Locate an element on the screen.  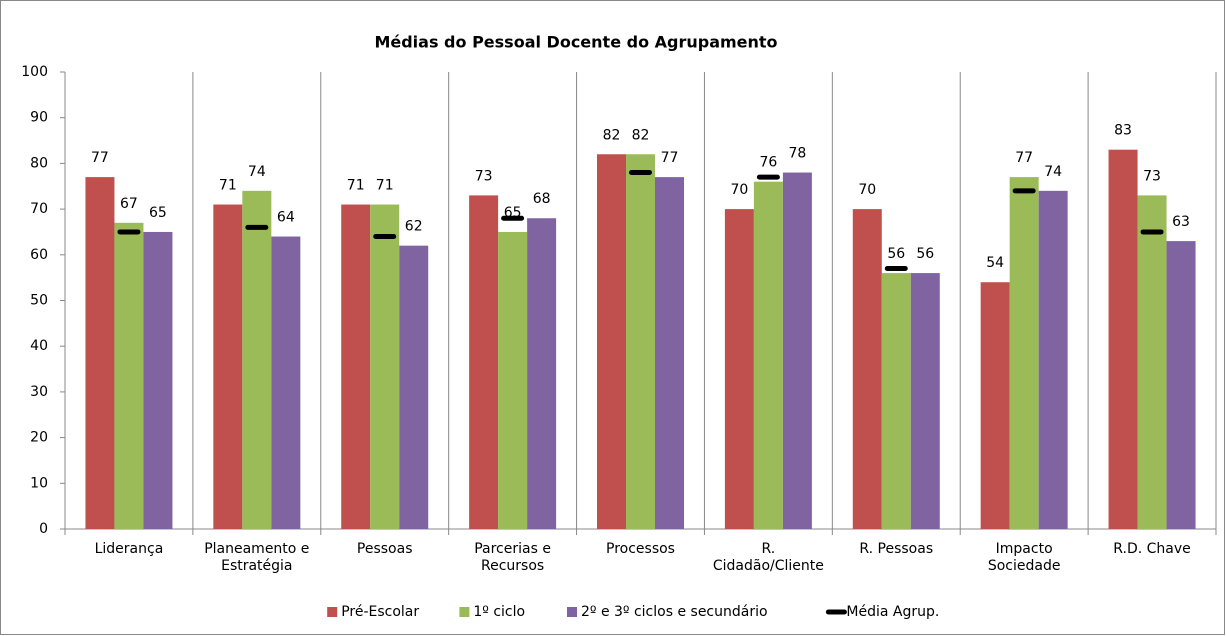
y-tick-label: 10 is located at coordinates (39, 483).